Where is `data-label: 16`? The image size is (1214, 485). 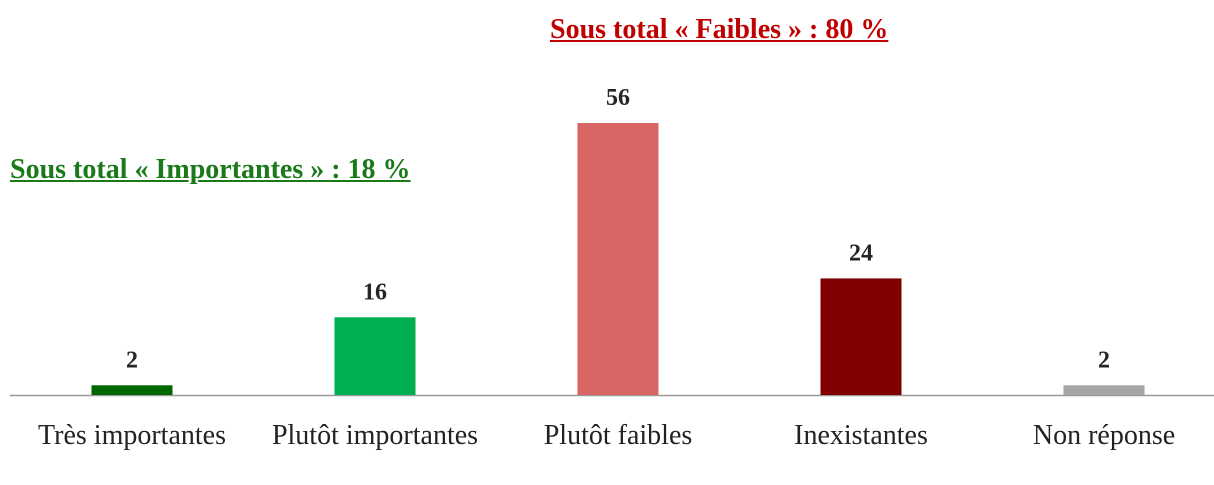 data-label: 16 is located at coordinates (375, 292).